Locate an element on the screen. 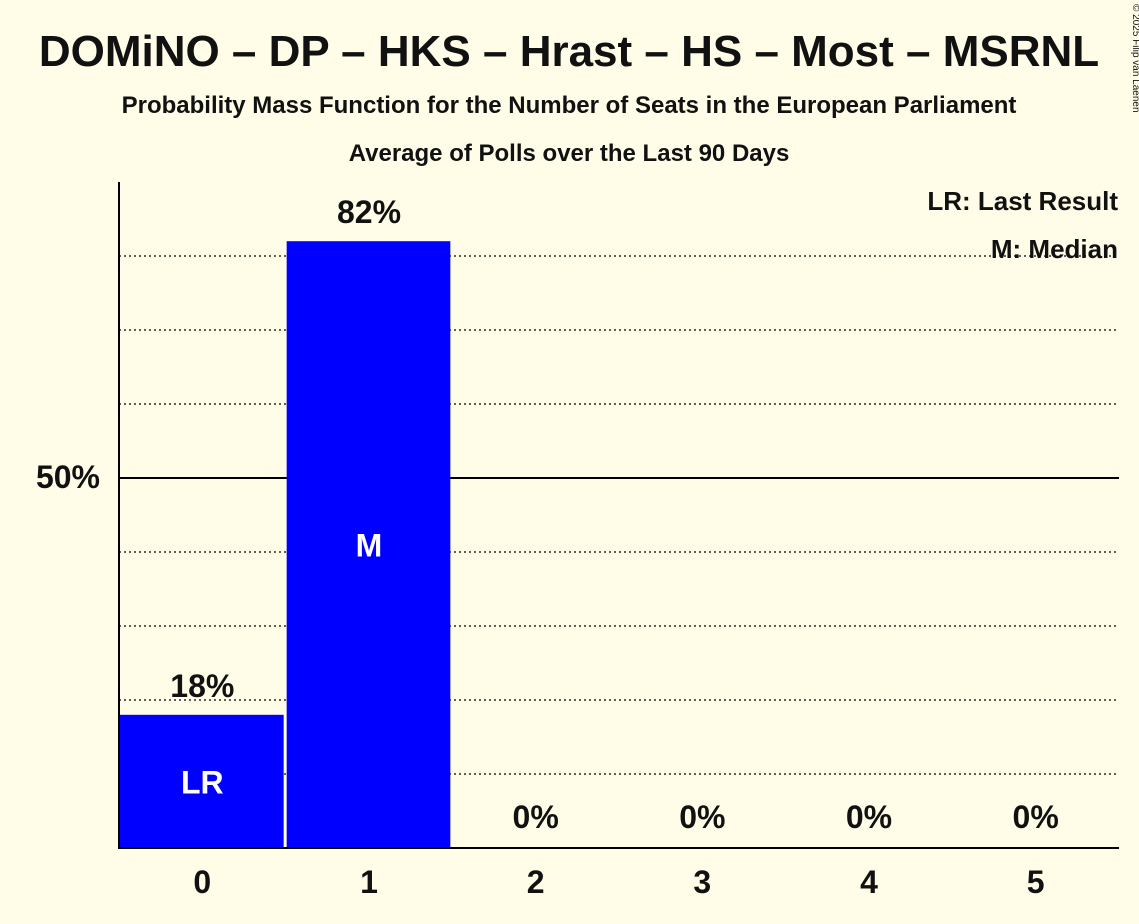 The image size is (1139, 924). bar-mark-M: M is located at coordinates (369, 546).